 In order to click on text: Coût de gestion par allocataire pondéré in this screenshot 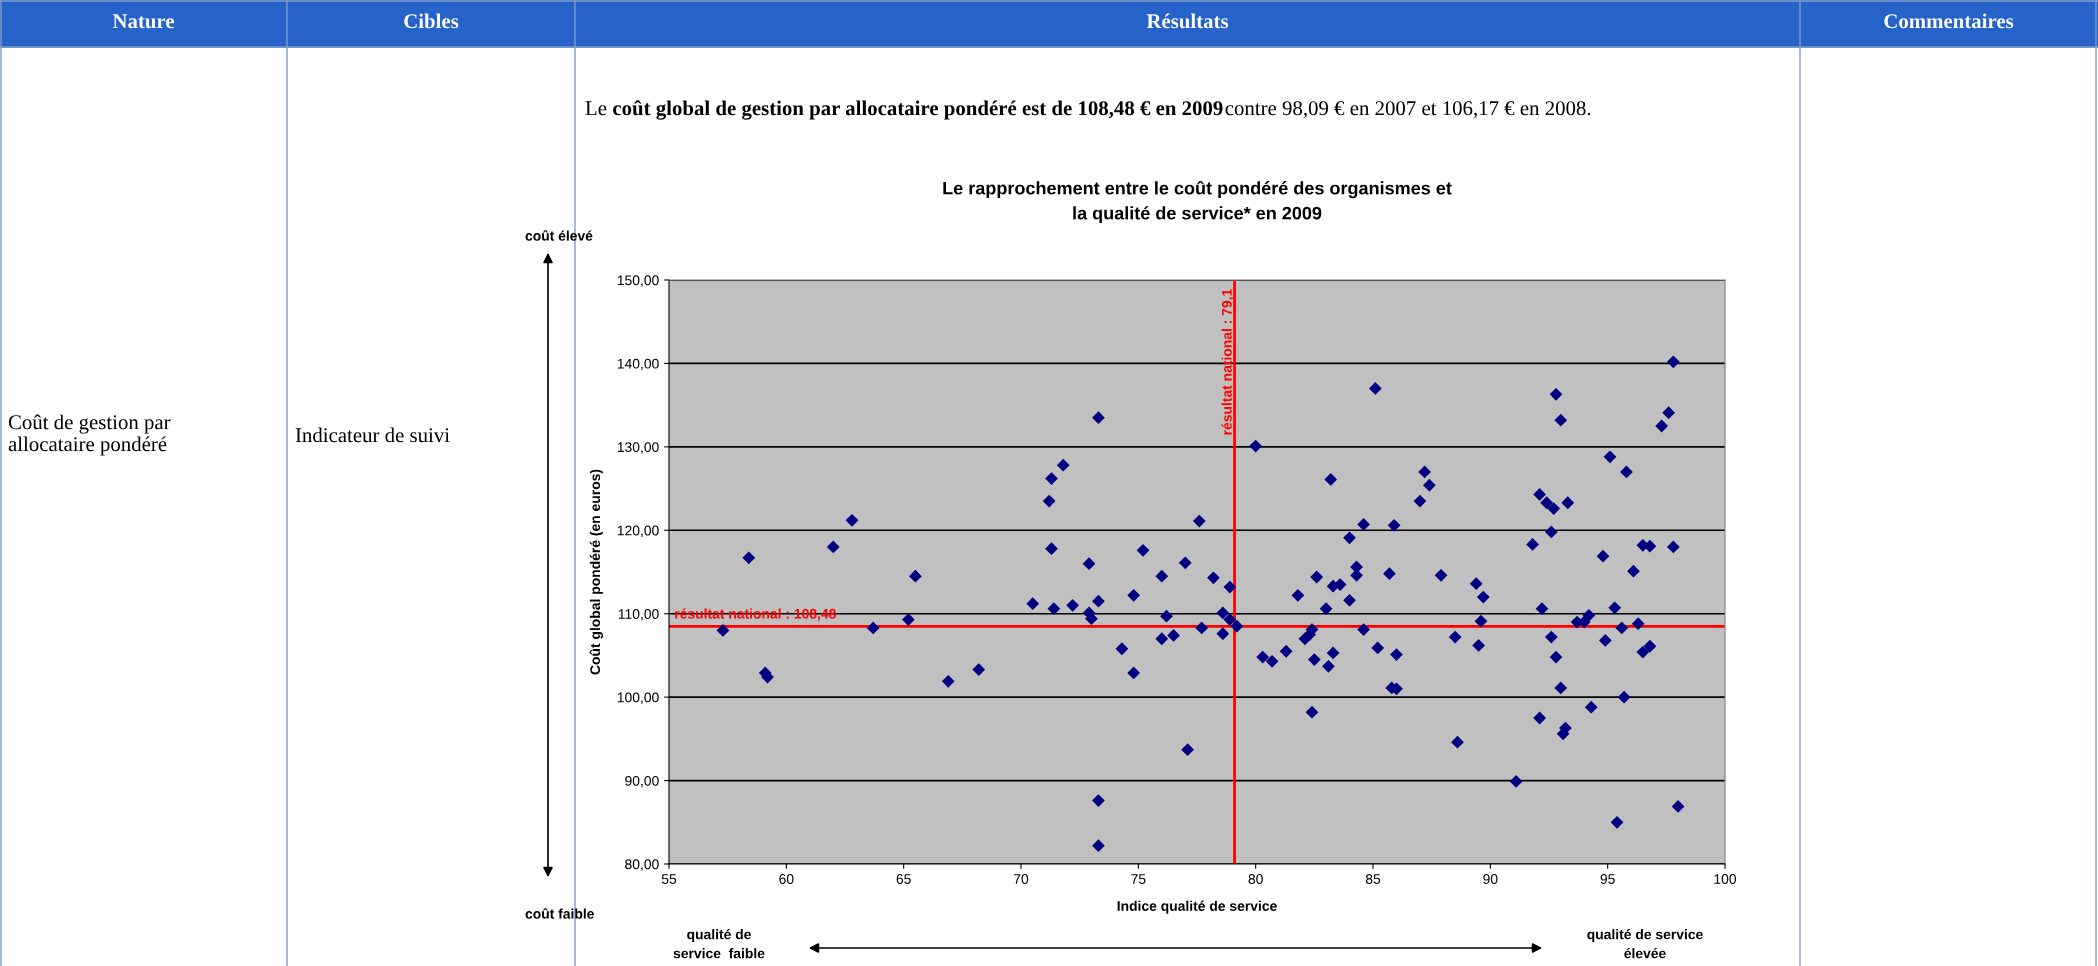, I will do `click(89, 435)`.